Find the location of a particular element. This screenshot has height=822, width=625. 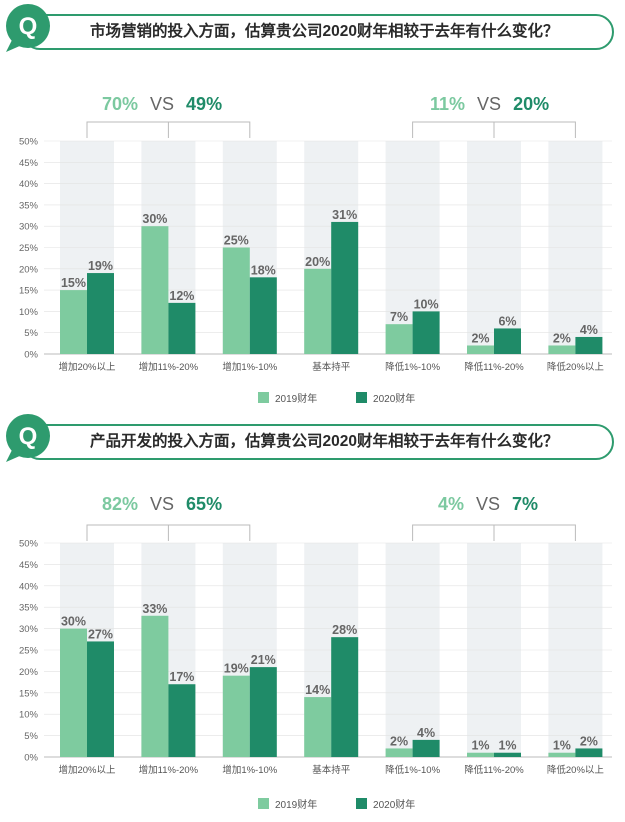

y-tick-label: 20% is located at coordinates (29, 672).